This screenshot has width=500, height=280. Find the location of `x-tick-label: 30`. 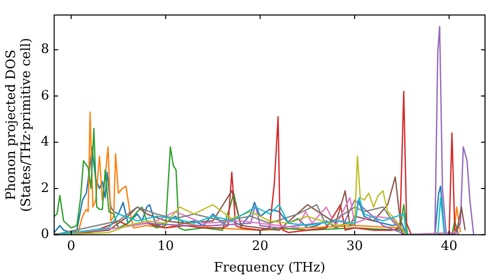

x-tick-label: 30 is located at coordinates (354, 246).